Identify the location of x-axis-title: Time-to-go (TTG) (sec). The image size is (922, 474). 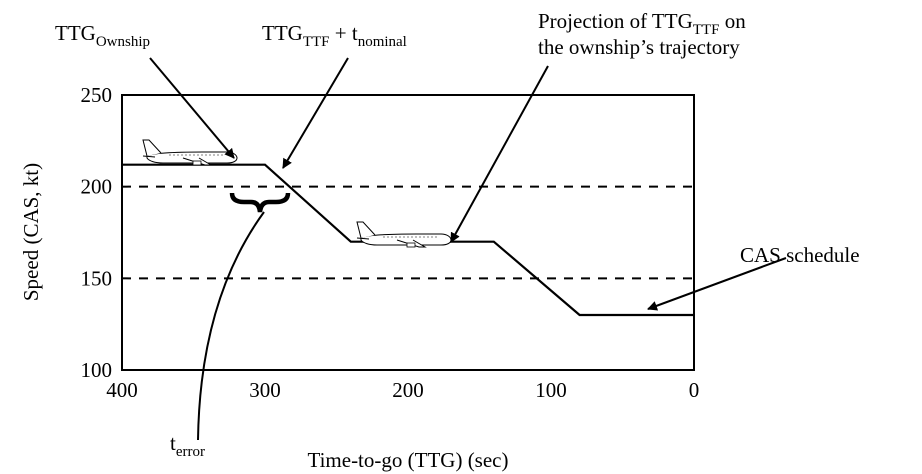
(407, 460).